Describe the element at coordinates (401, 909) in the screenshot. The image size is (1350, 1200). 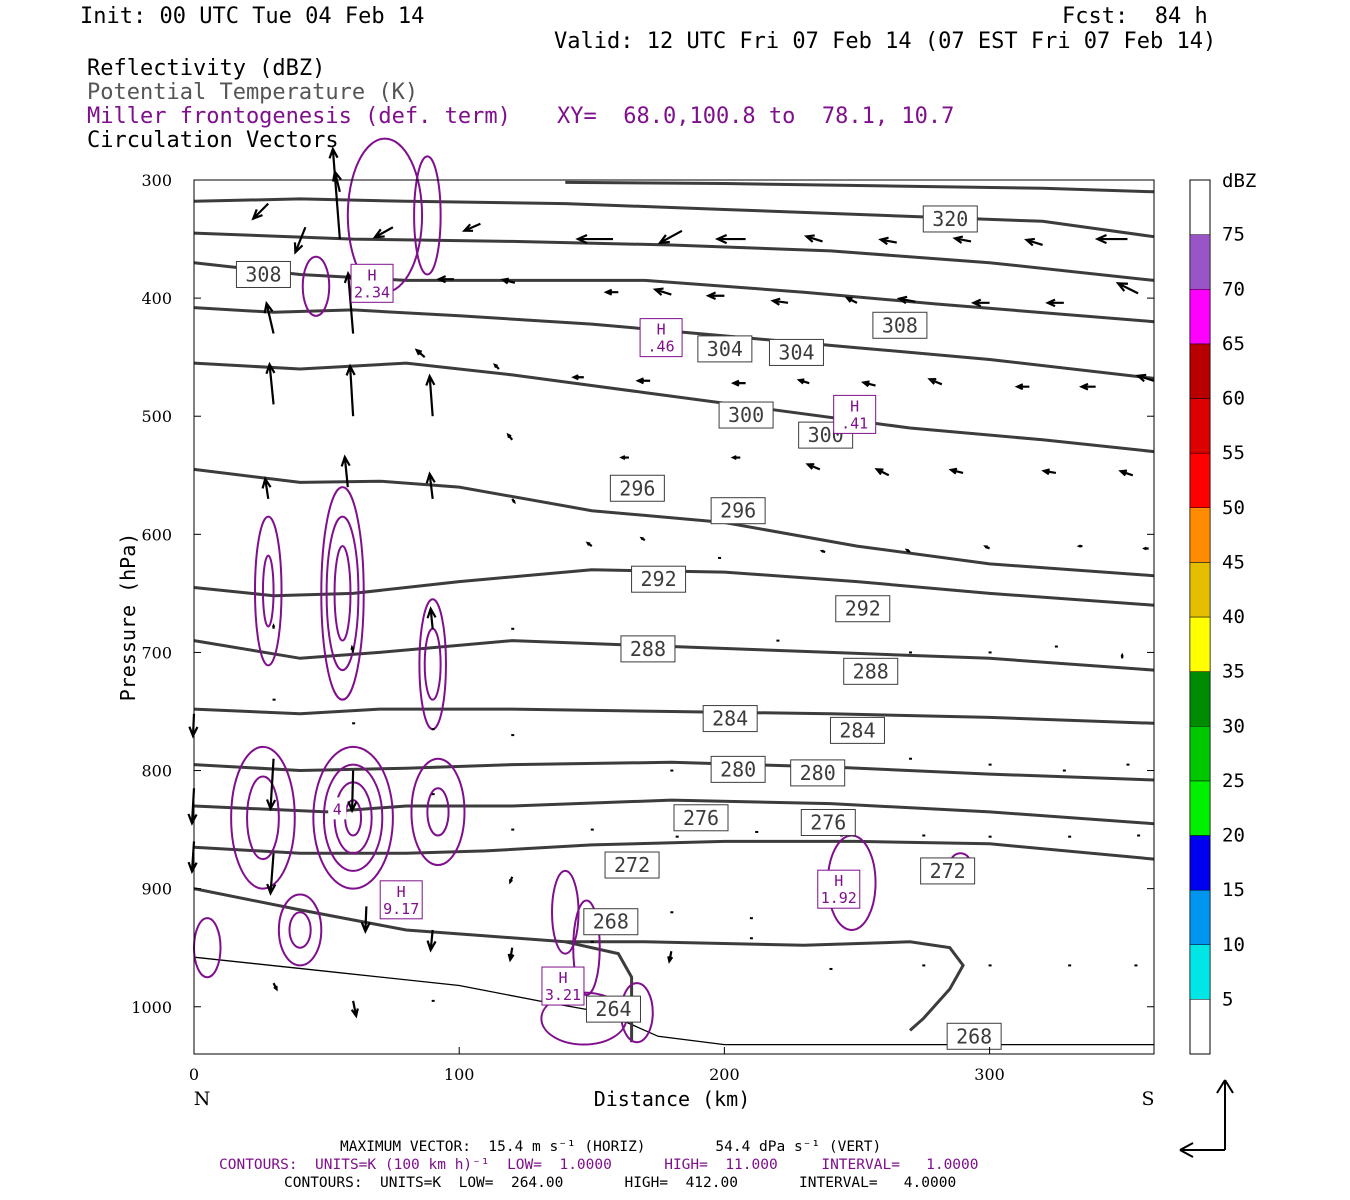
I see `frontogenesis-max-value: 9.17` at that location.